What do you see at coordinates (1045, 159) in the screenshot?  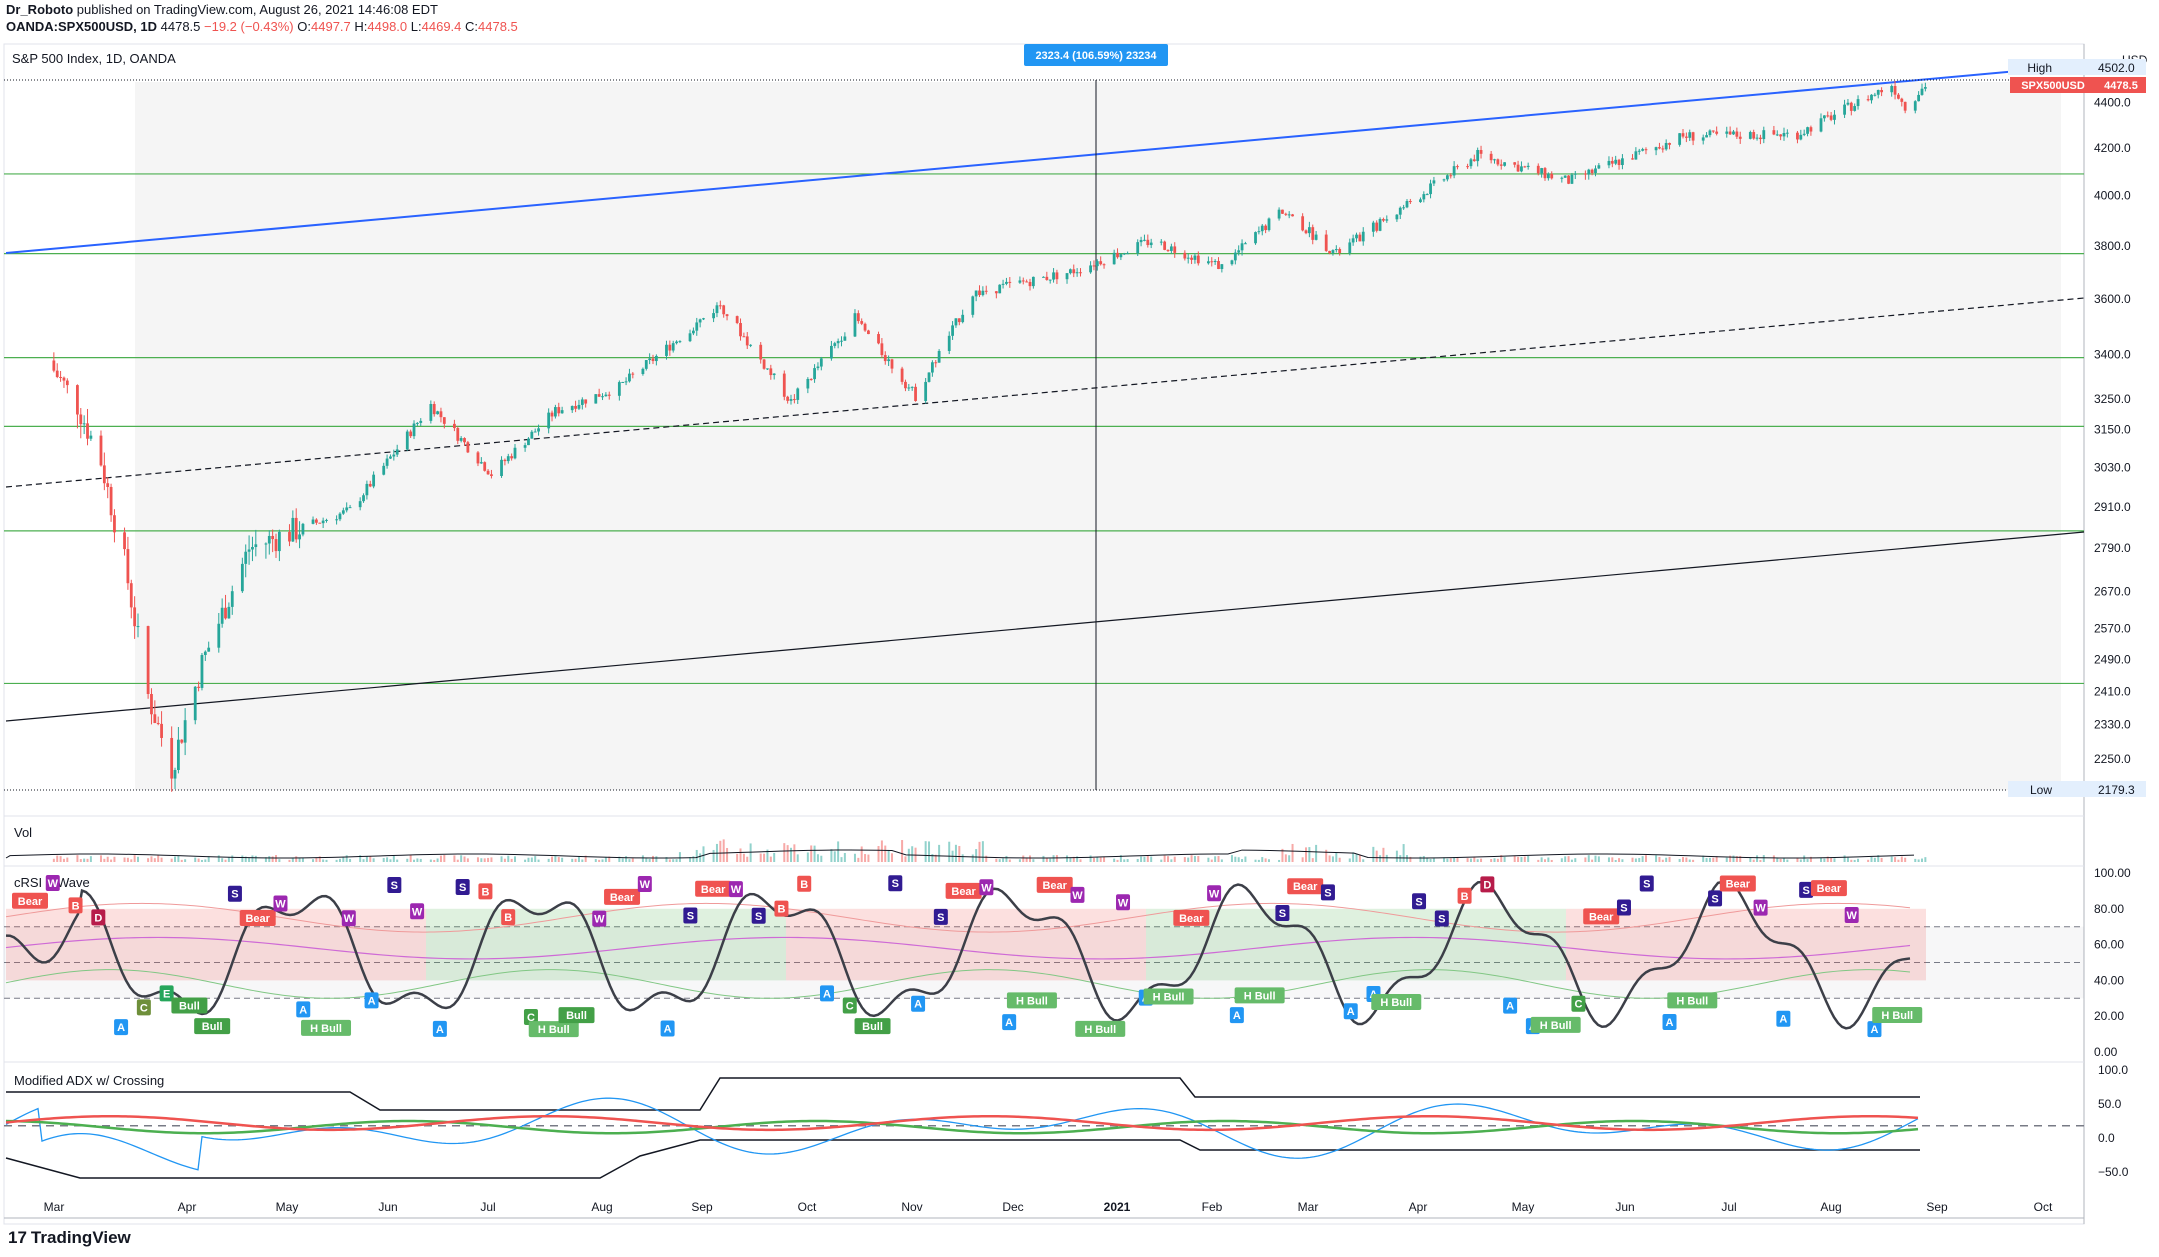 I see `upper-channel-line` at bounding box center [1045, 159].